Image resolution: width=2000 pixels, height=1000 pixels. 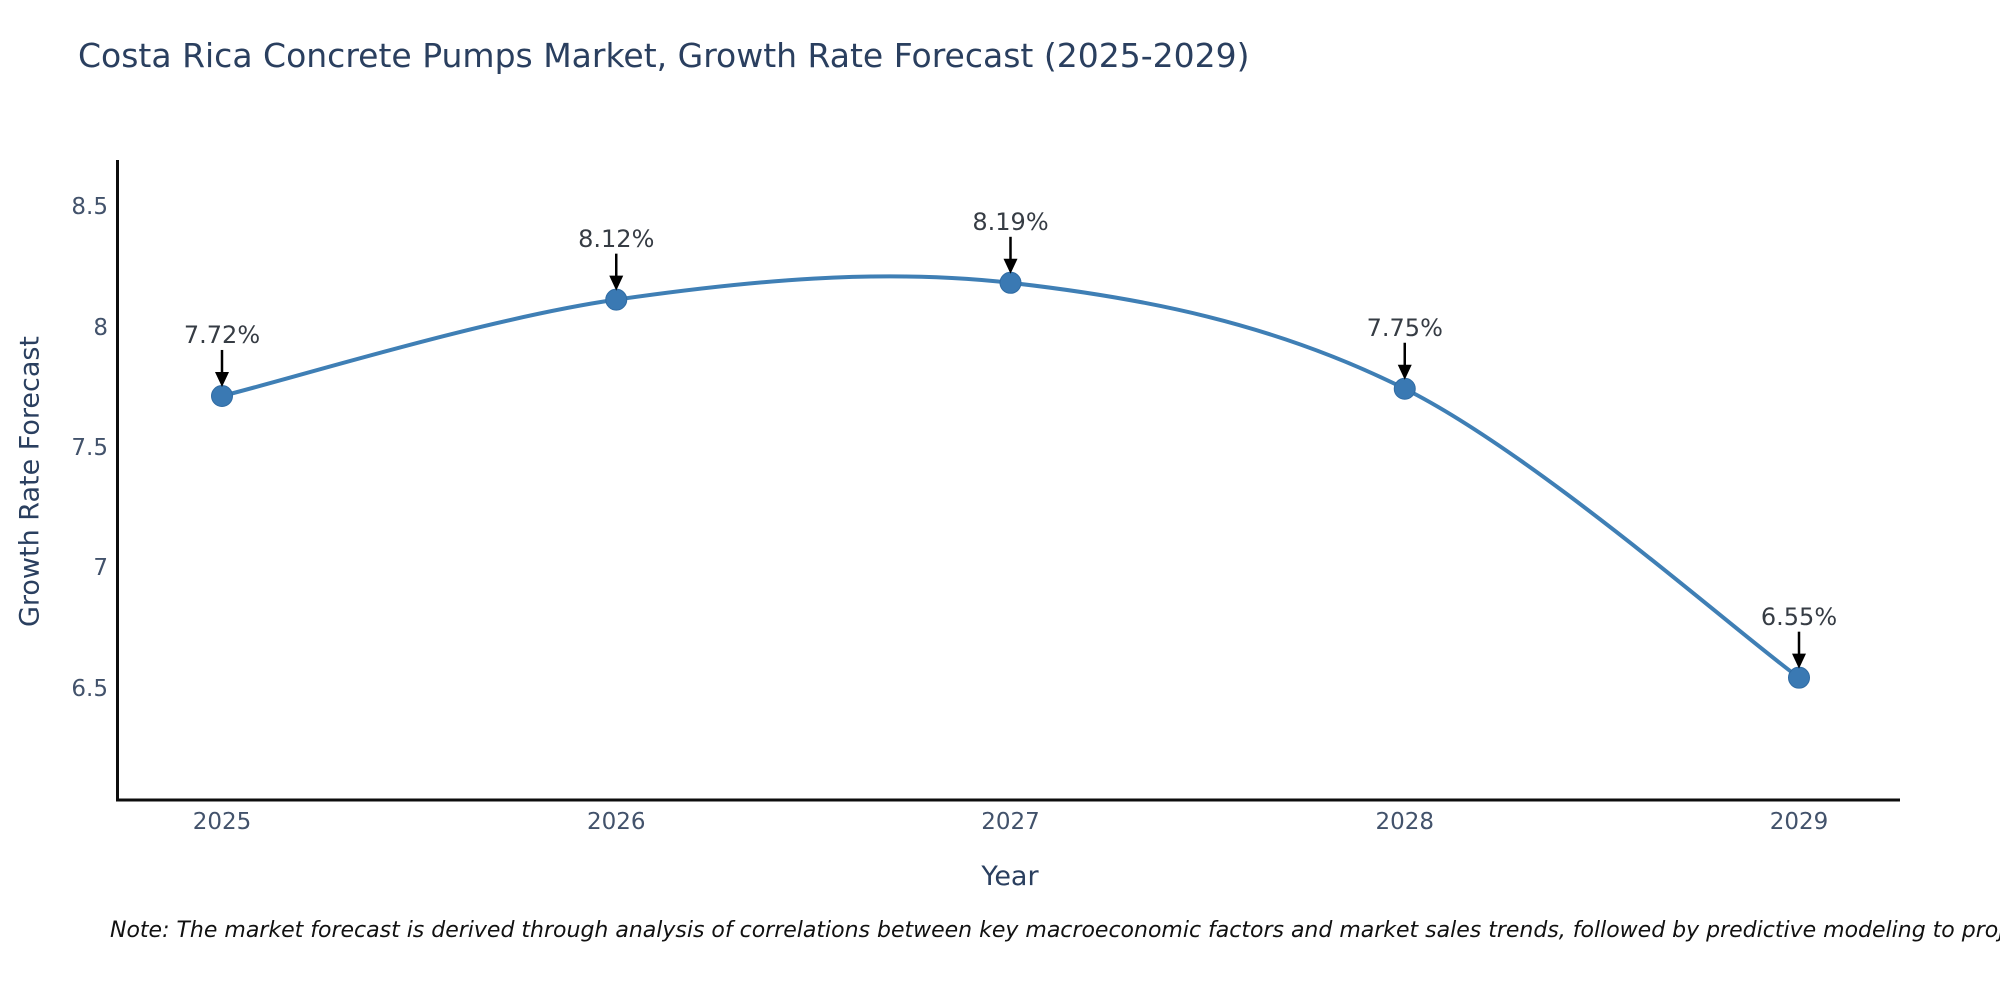 What do you see at coordinates (1404, 327) in the screenshot?
I see `point-value-label: 7.75%` at bounding box center [1404, 327].